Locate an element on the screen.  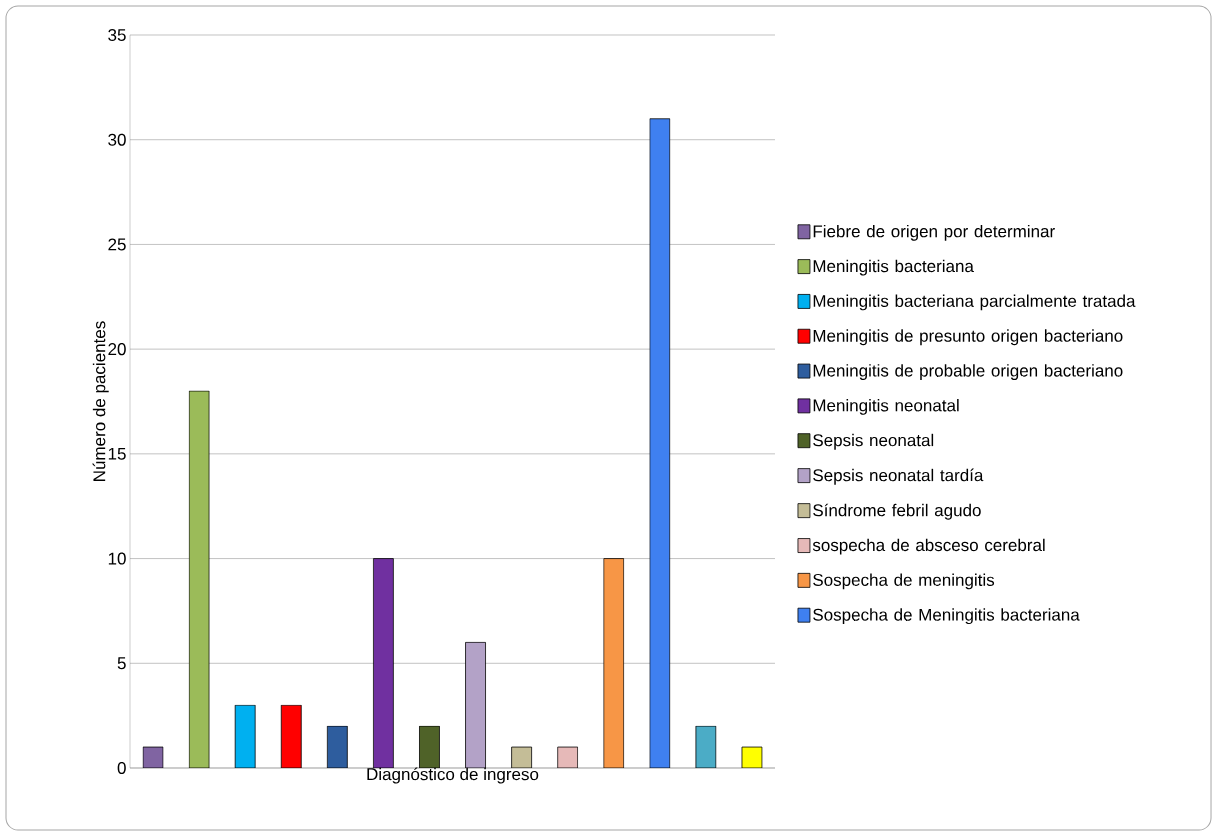
legend-label: Meningitis bacteriana is located at coordinates (893, 267).